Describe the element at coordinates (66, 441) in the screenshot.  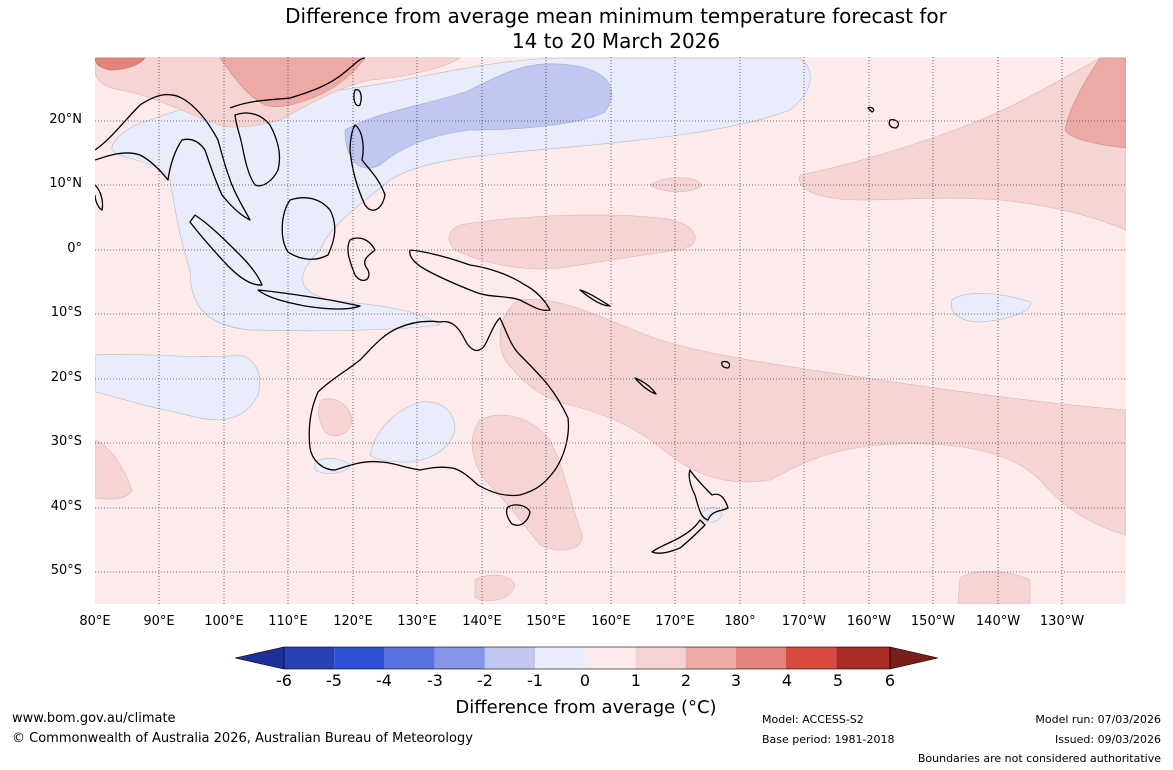
I see `lat-label-30s: 30°S` at that location.